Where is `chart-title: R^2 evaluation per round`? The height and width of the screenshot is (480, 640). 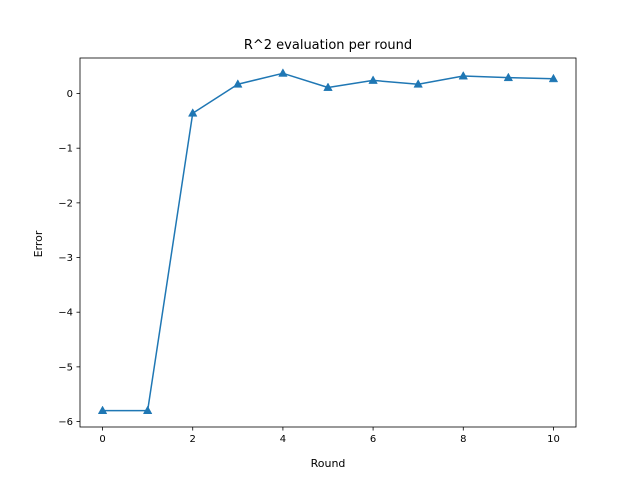 chart-title: R^2 evaluation per round is located at coordinates (328, 45).